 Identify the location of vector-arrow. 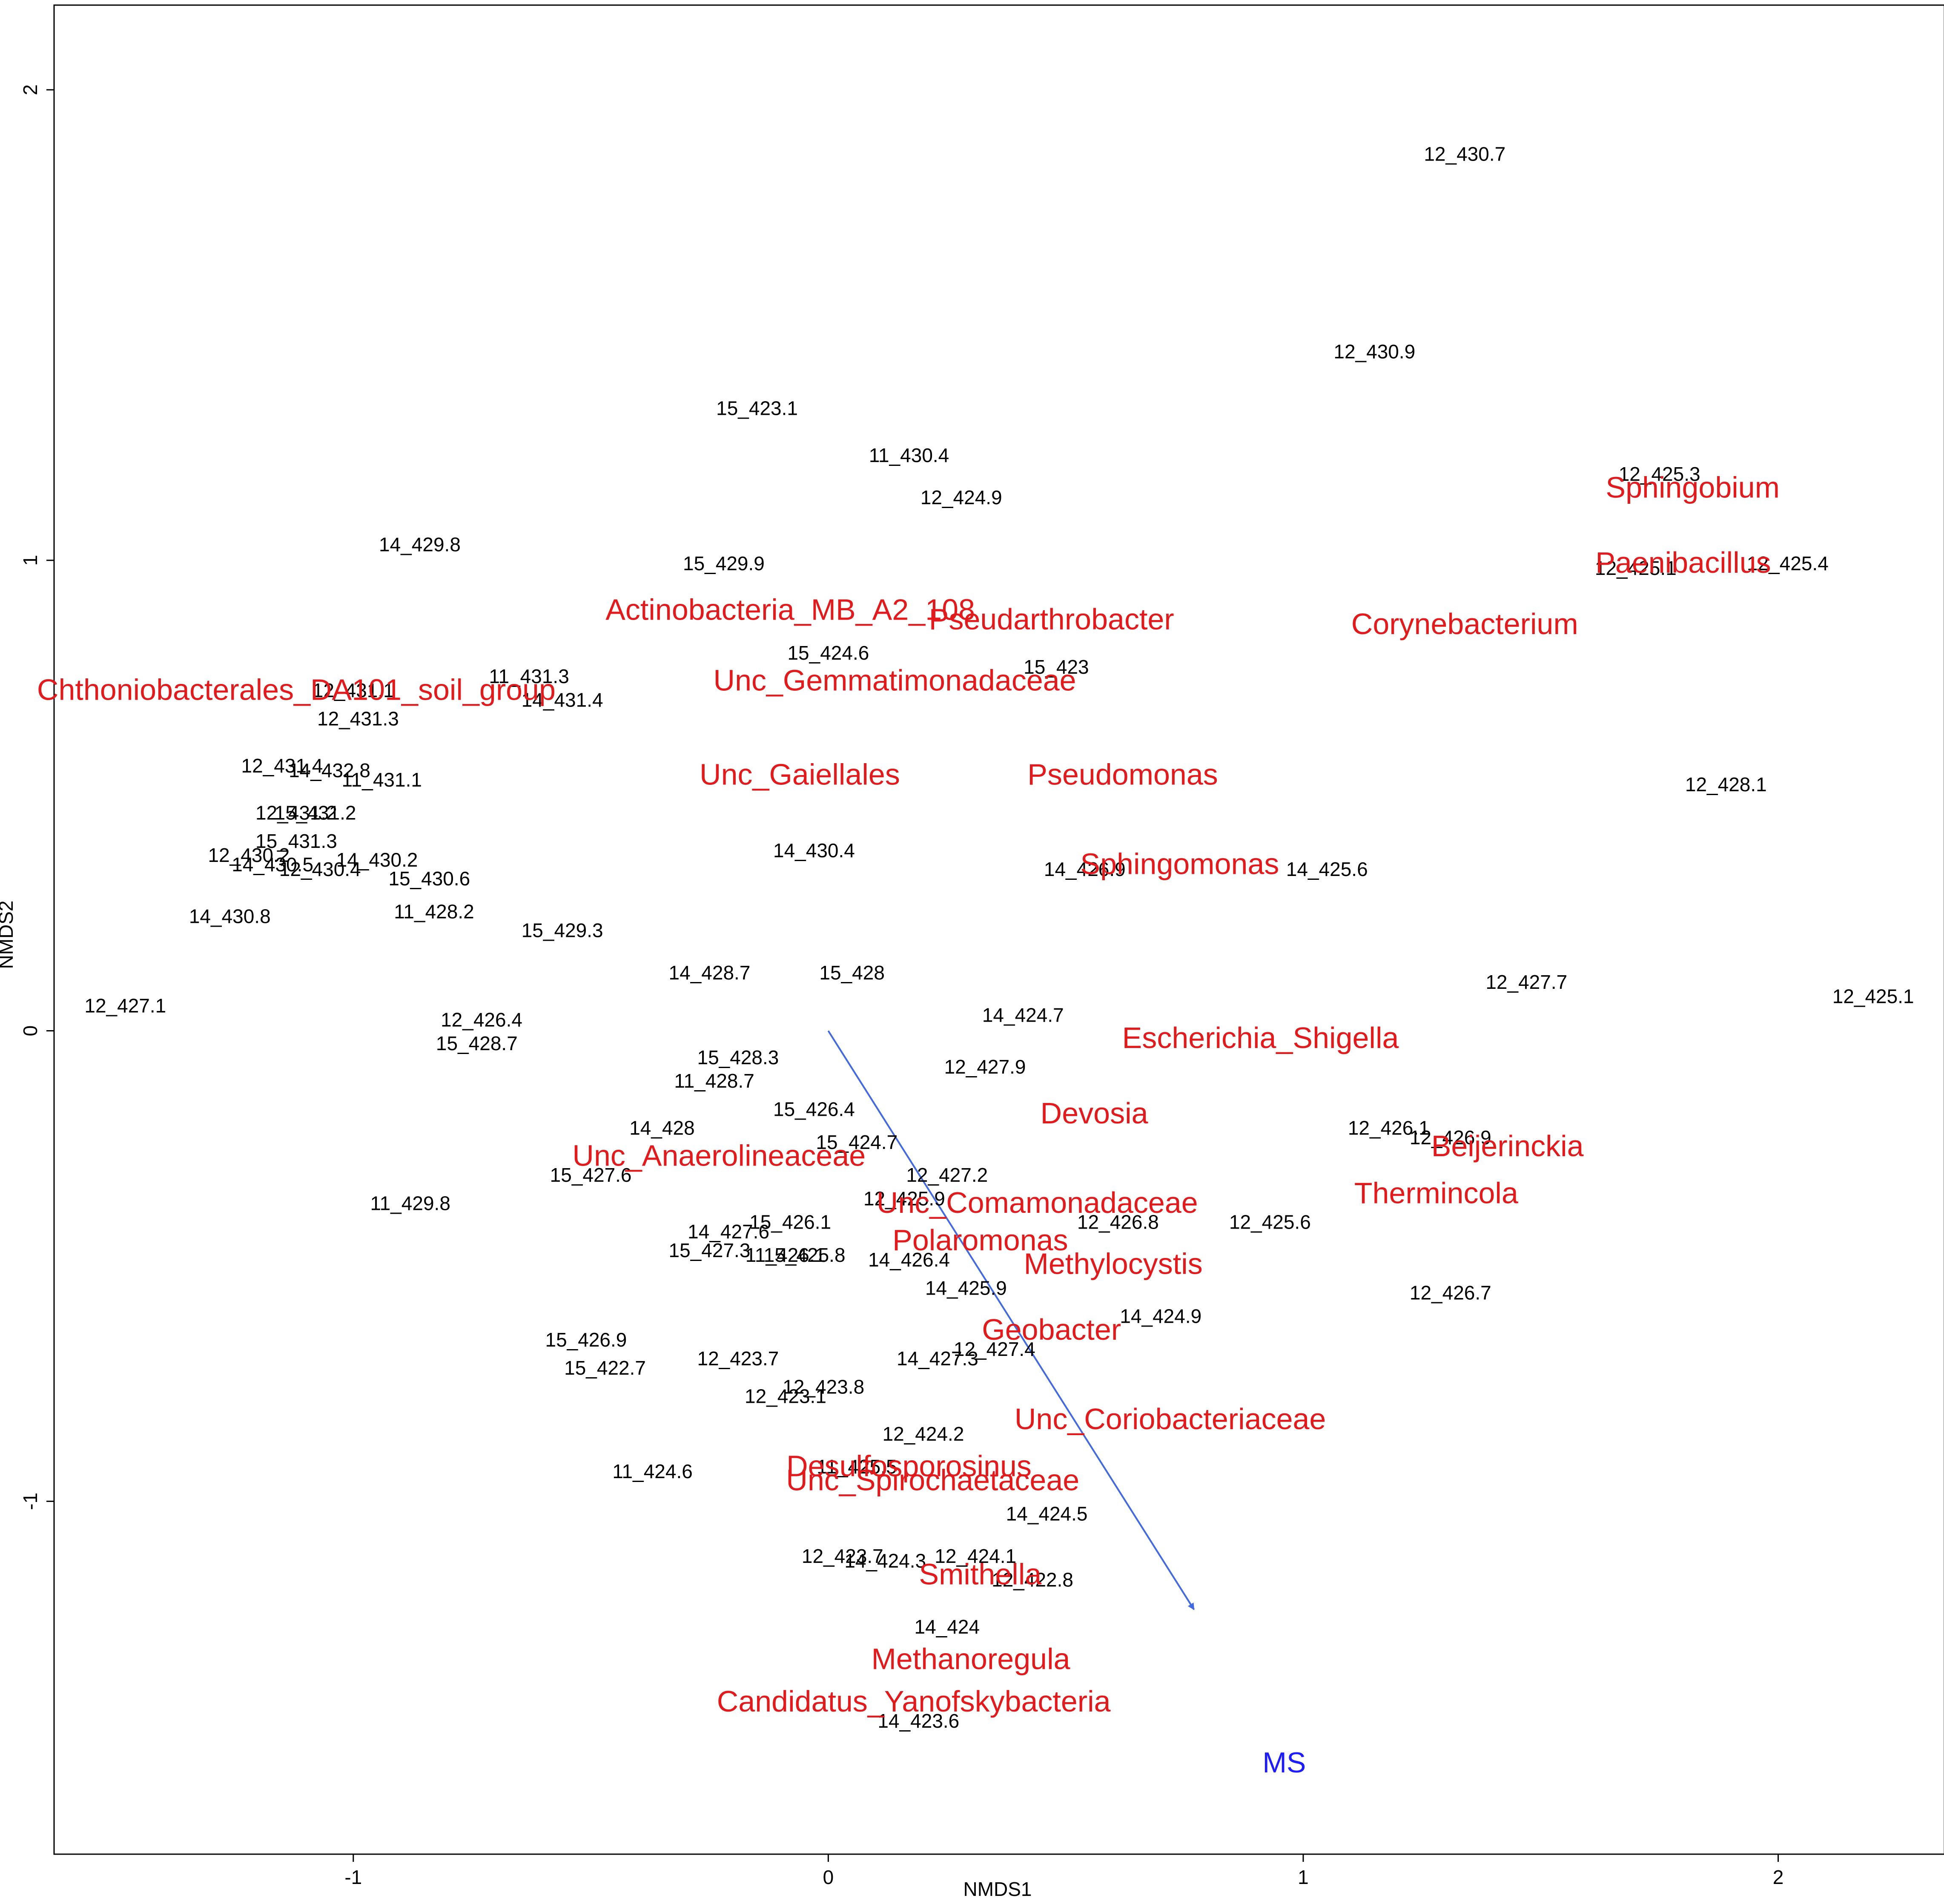
(1011, 1320).